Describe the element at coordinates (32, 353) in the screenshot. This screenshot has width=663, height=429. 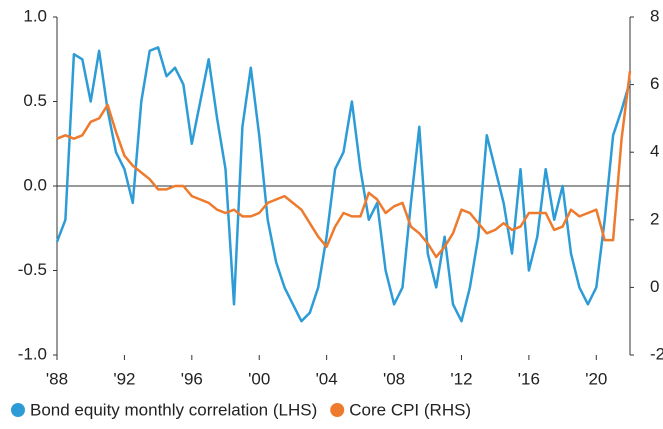
I see `y-tick-label: -1.0` at that location.